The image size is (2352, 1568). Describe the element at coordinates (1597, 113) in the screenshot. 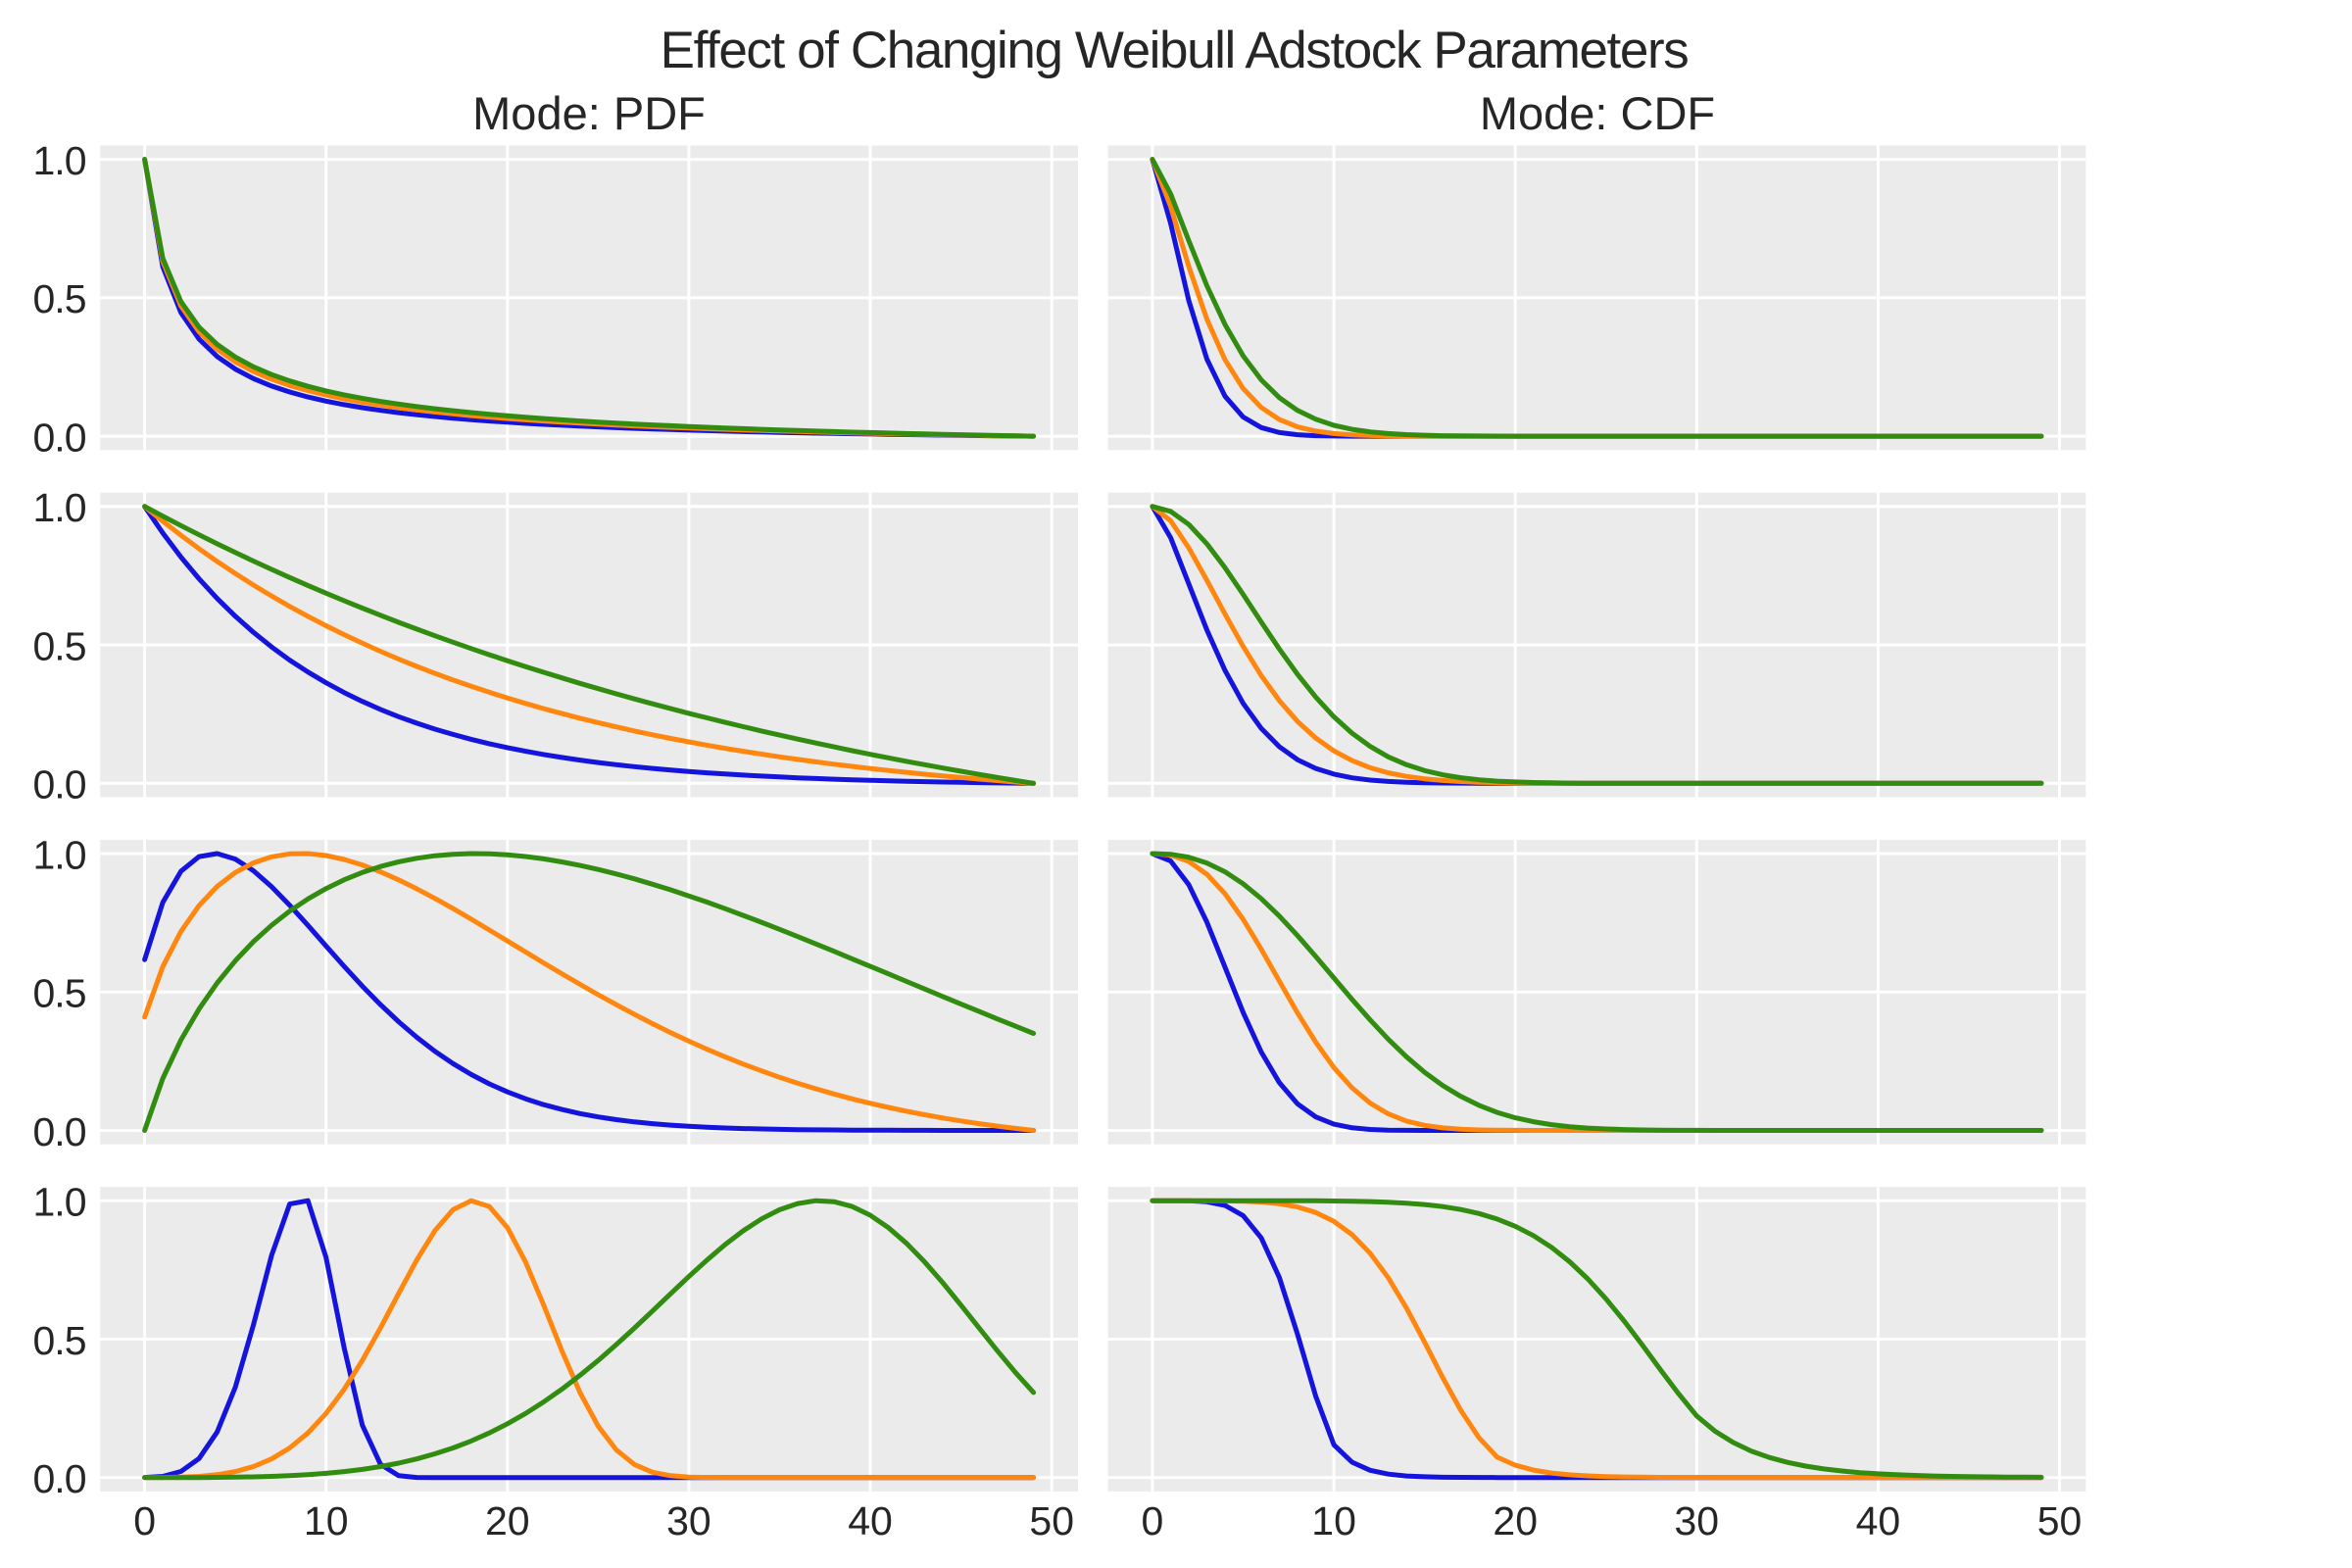

I see `svg-text: Mode: CDF` at that location.